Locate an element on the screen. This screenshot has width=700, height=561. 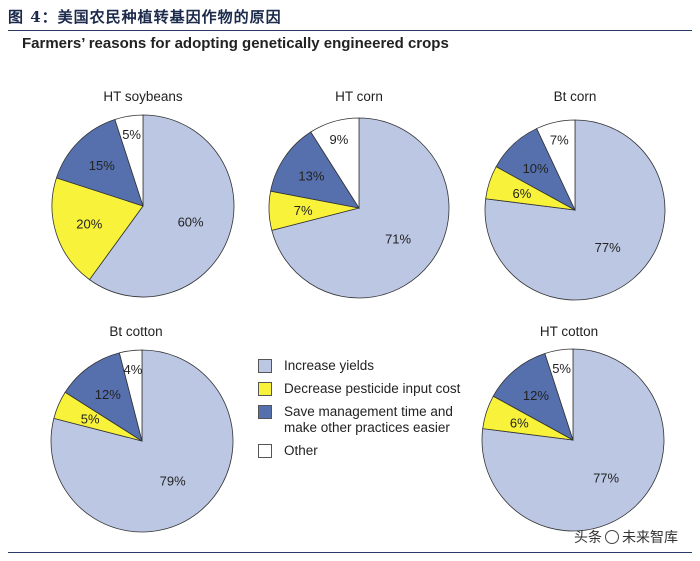
pie-slice-label: 4% is located at coordinates (133, 369).